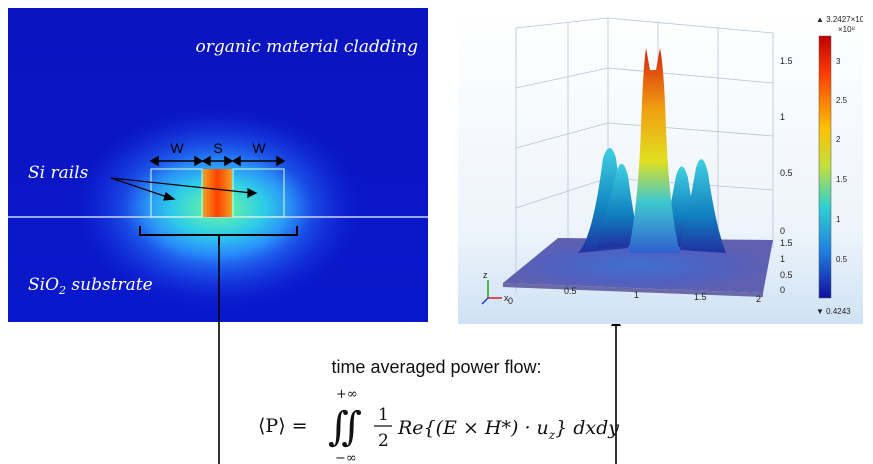  Describe the element at coordinates (786, 266) in the screenshot. I see `y-axis-ticks: 1.5 1 0.5 0` at that location.